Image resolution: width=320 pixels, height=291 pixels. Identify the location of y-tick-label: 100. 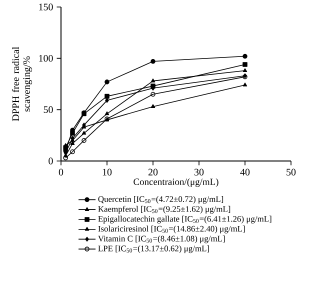
(46, 58).